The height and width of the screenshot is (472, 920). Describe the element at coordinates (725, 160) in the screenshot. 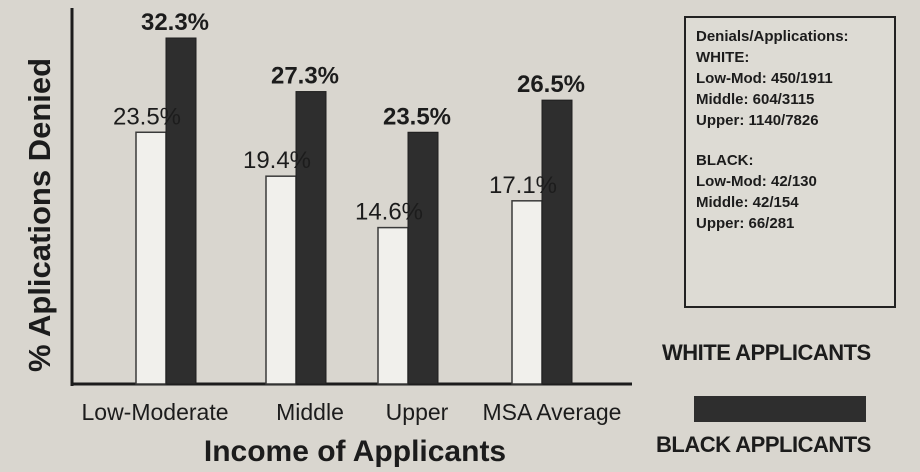

I see `notes-black-heading: BLACK:` at that location.